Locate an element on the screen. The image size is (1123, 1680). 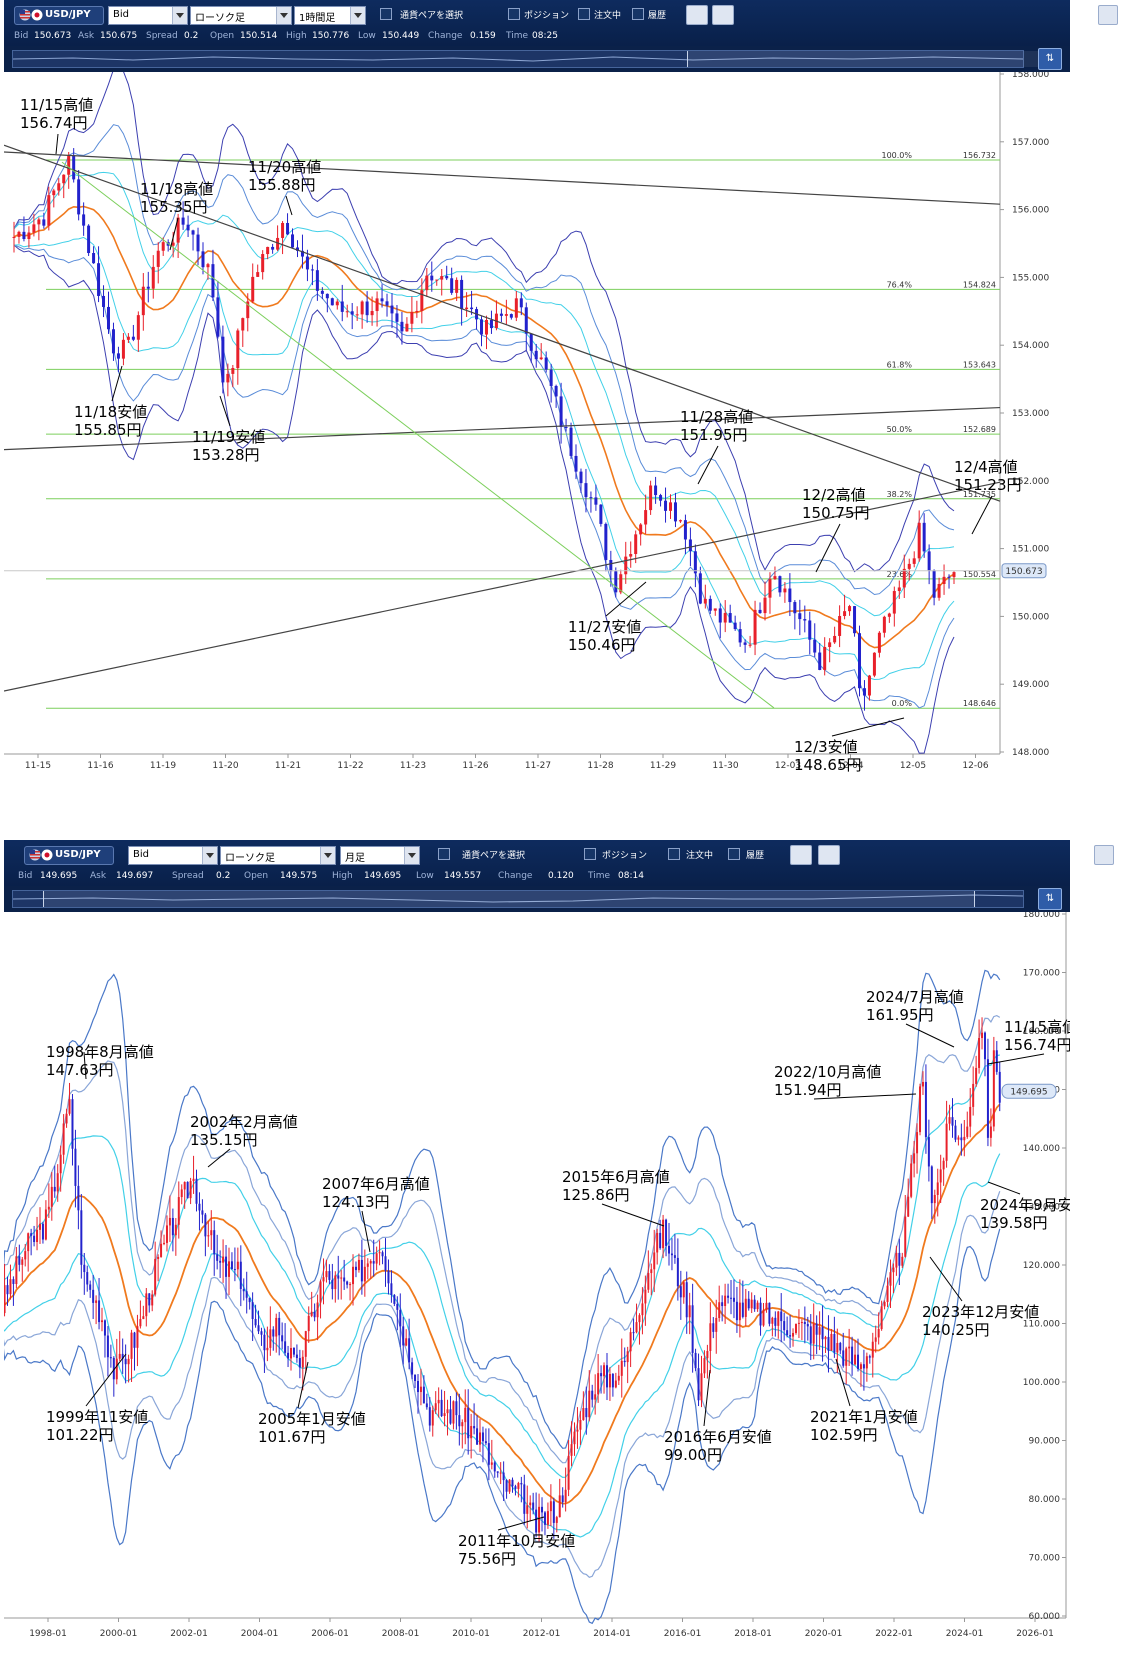
x-tick-label: 2018-01 is located at coordinates (753, 1634).